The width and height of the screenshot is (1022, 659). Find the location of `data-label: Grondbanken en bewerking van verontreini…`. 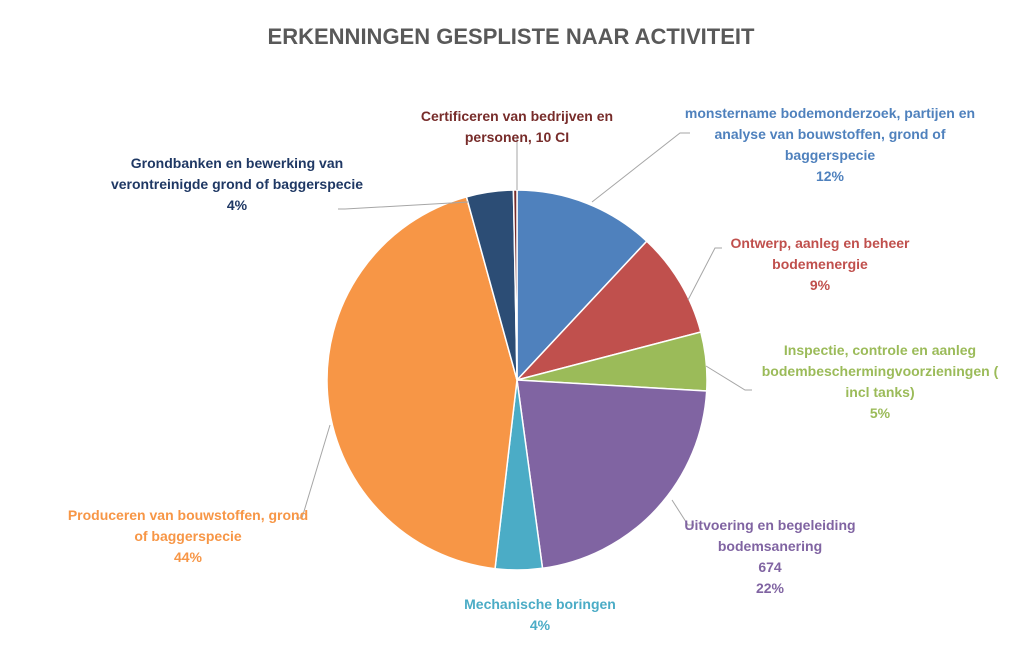

data-label: Grondbanken en bewerking van verontreini… is located at coordinates (237, 184).